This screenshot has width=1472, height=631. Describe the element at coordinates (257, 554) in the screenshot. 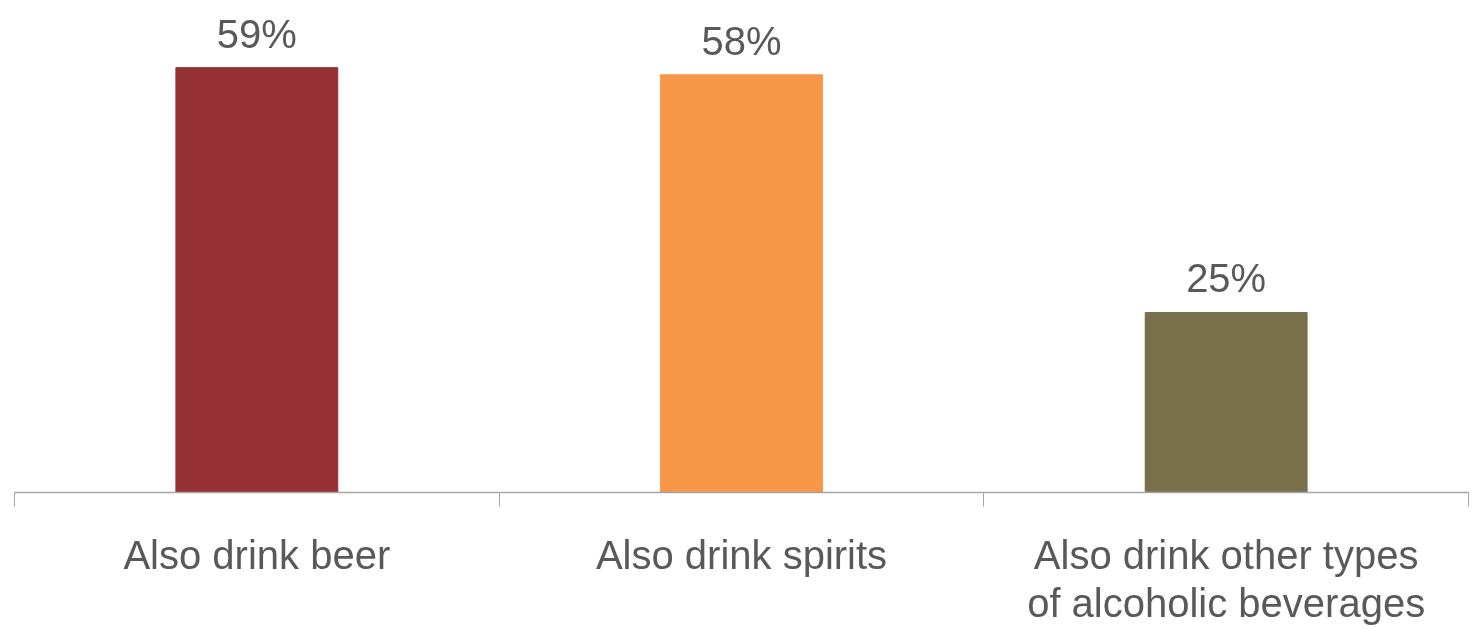

I see `x-tick-label: Also drink beer` at that location.